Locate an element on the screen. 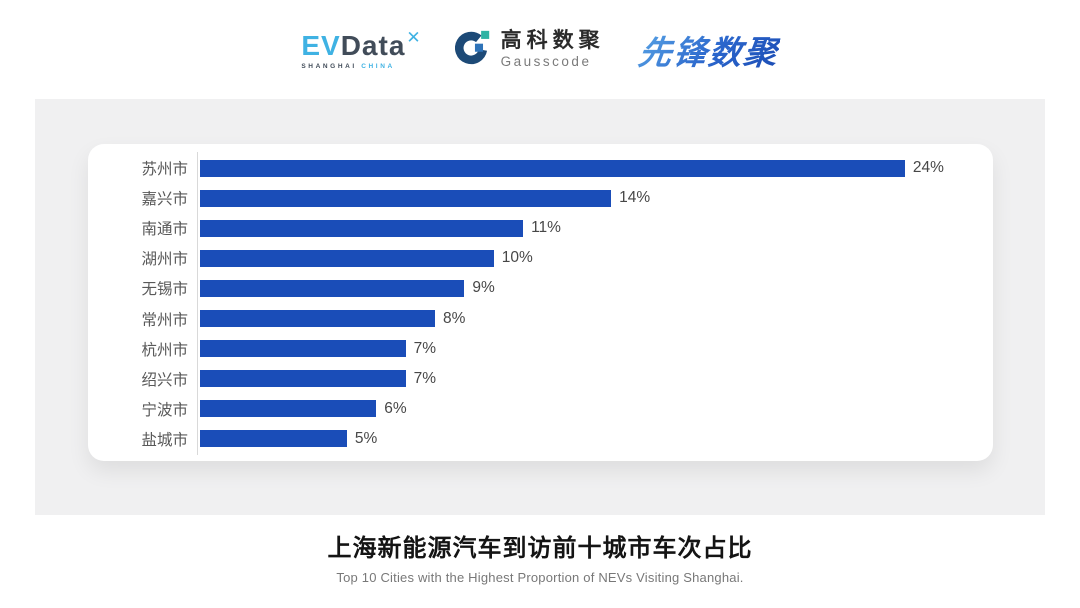  value-label: 11% is located at coordinates (546, 228).